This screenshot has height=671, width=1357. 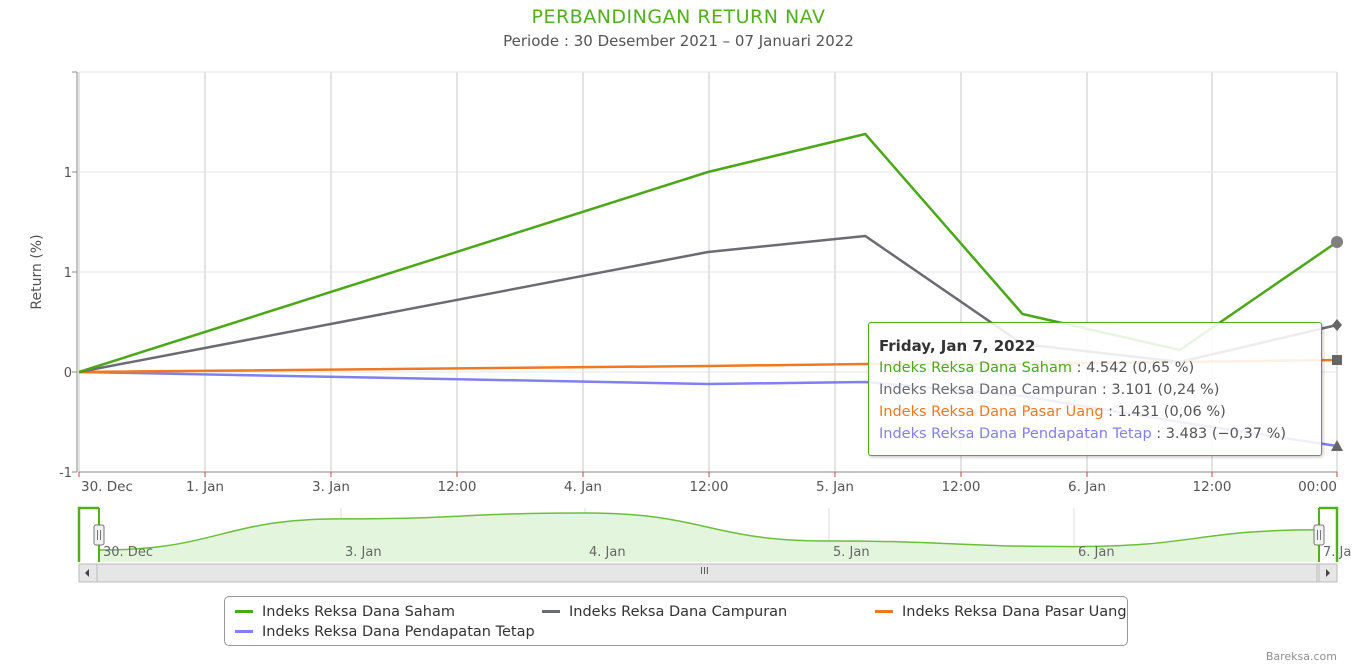 I want to click on tooltip-date: Friday, Jan 7, 2022, so click(x=957, y=346).